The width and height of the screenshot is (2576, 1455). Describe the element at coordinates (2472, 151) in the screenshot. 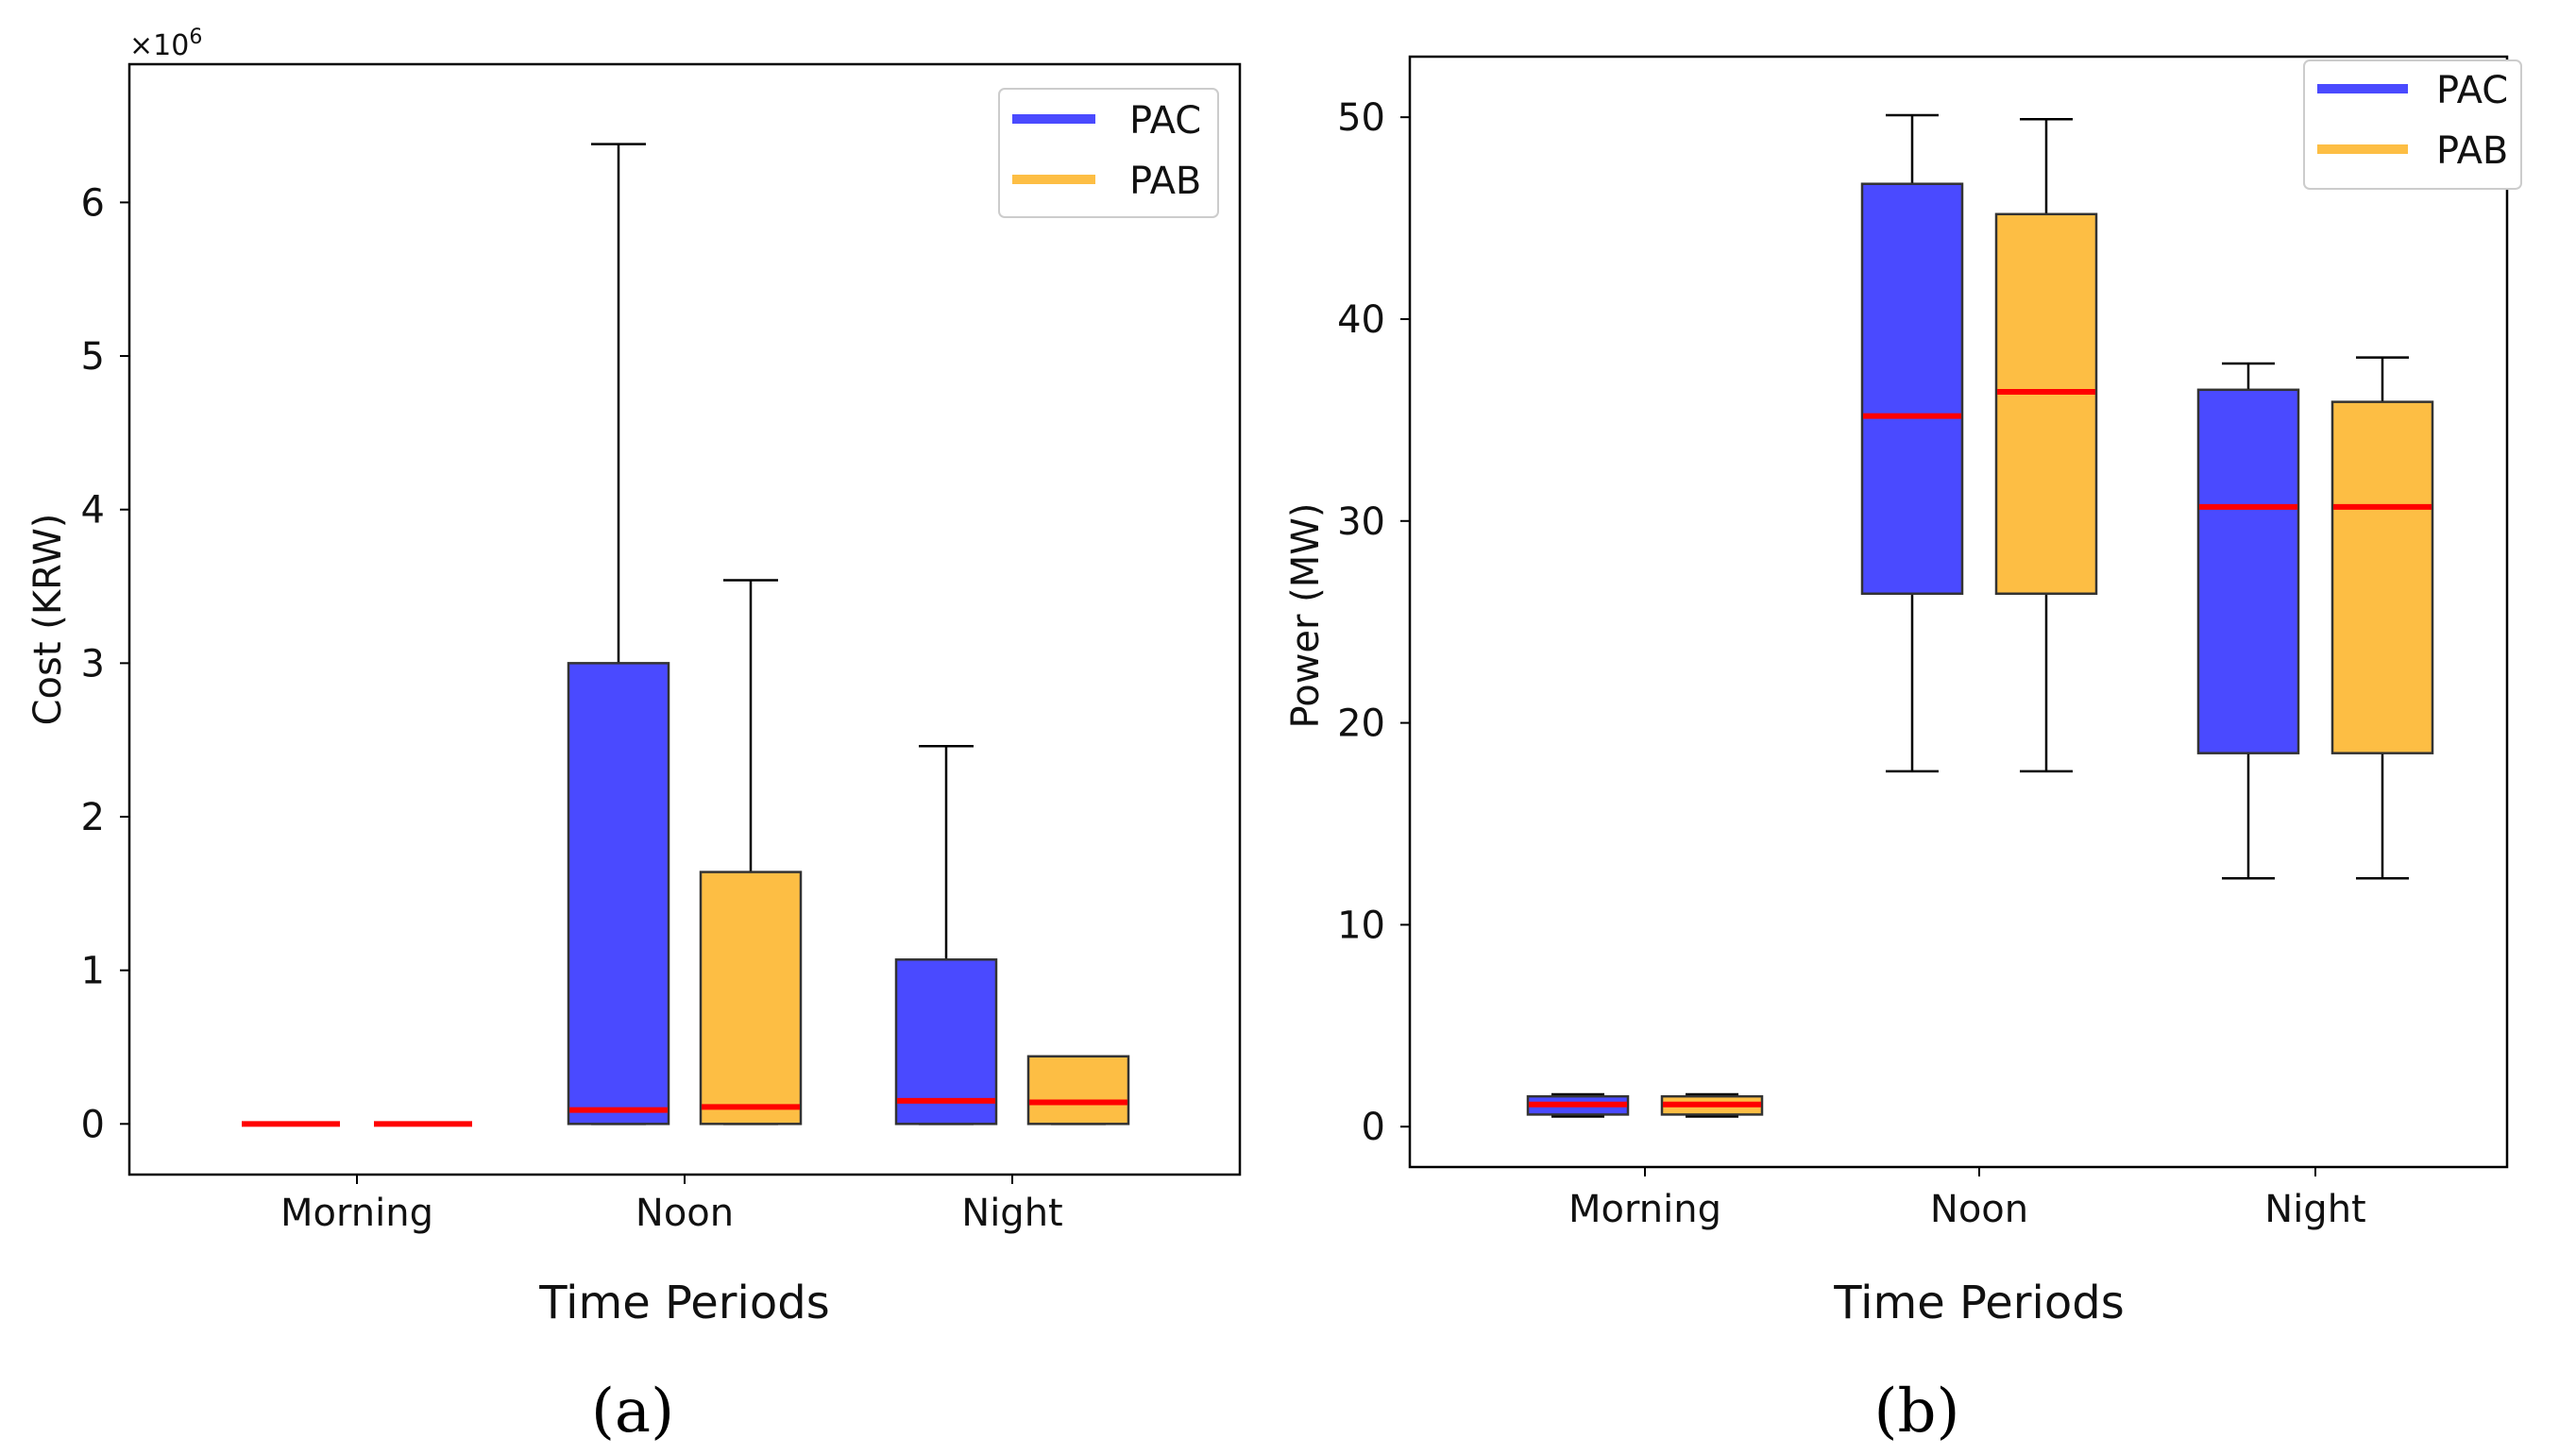

I see `legend-label-pab-b: PAB` at that location.